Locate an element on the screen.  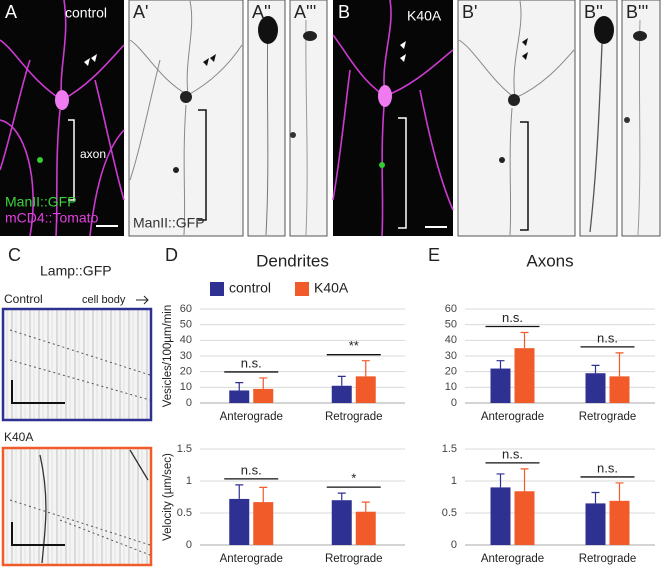
kymograph-label: Control is located at coordinates (23, 299).